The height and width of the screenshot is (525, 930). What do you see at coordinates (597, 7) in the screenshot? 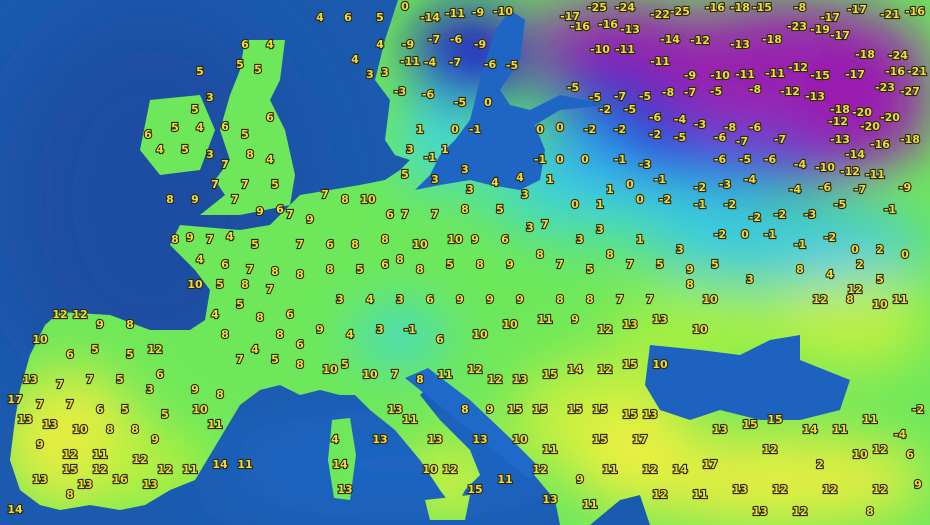
I see `temperature-label: -25` at bounding box center [597, 7].